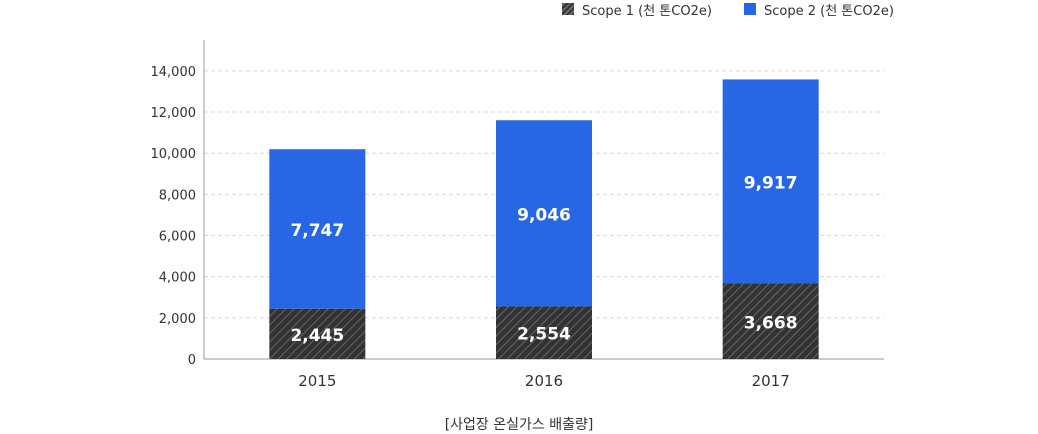 The height and width of the screenshot is (434, 1038). What do you see at coordinates (177, 195) in the screenshot?
I see `y-tick-label: 8,000` at bounding box center [177, 195].